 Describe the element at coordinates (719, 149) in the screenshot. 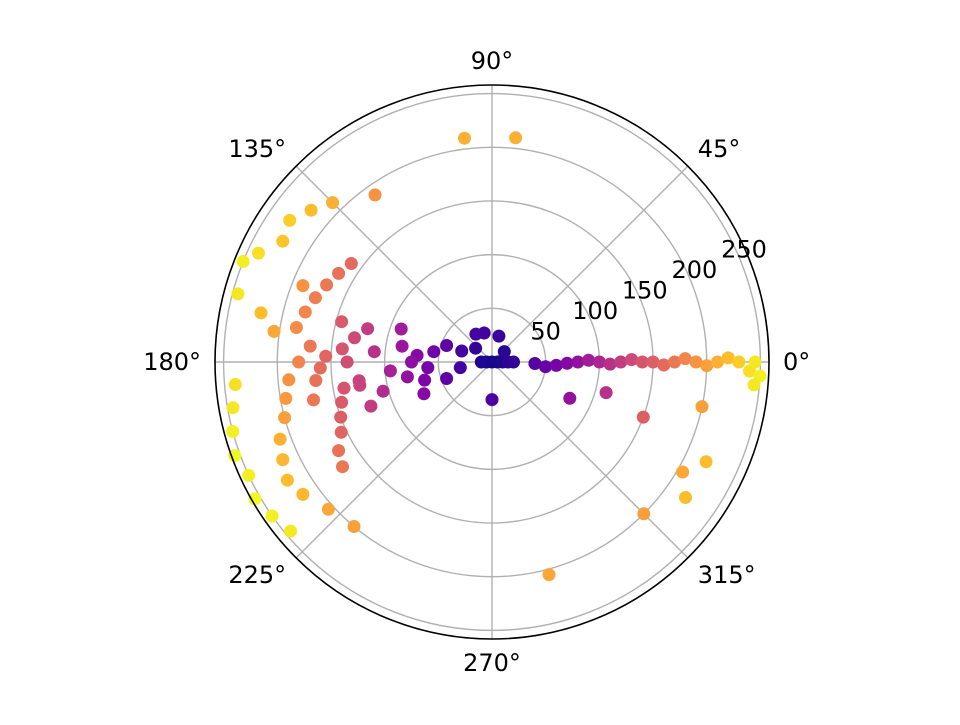

I see `theta-tick-label: 45°` at that location.